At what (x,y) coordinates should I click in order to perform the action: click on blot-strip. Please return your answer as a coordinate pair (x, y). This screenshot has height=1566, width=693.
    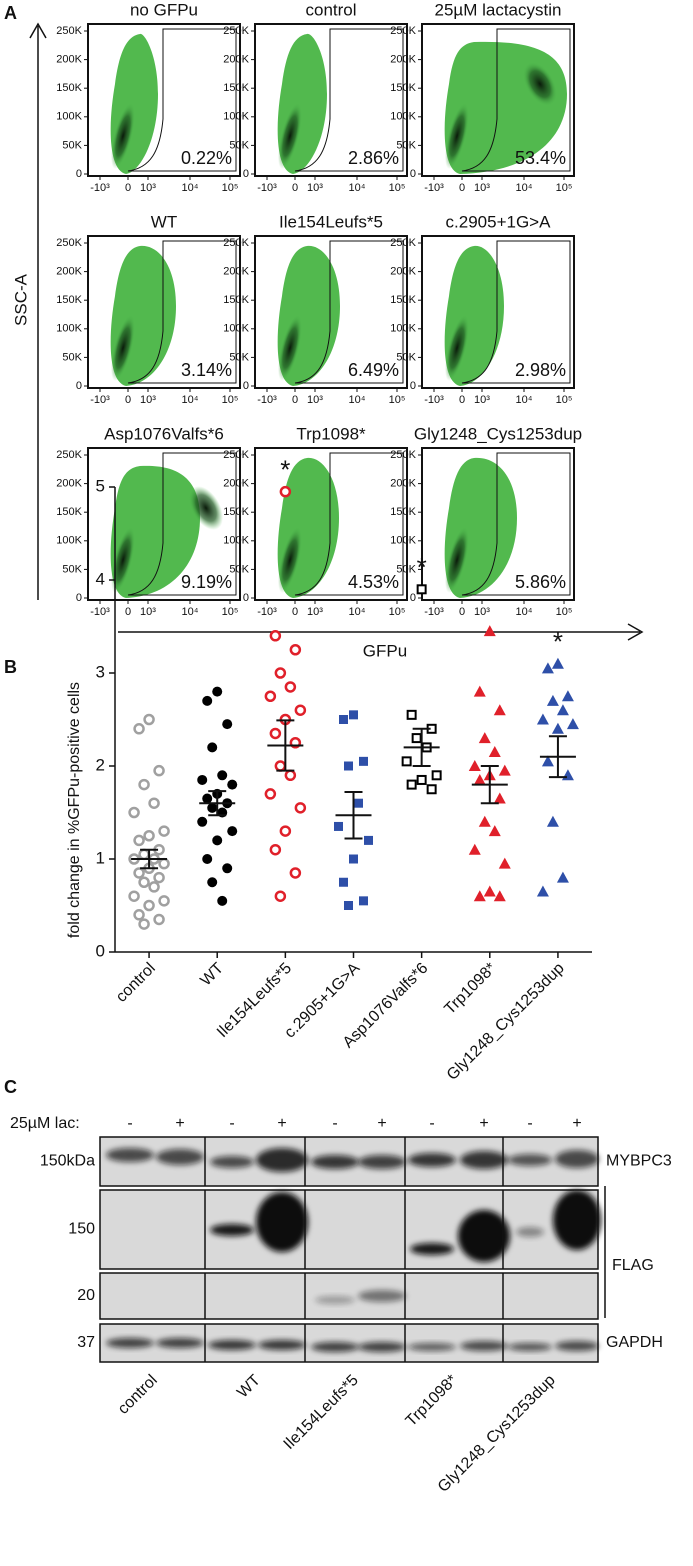
    Looking at the image, I should click on (349, 1296).